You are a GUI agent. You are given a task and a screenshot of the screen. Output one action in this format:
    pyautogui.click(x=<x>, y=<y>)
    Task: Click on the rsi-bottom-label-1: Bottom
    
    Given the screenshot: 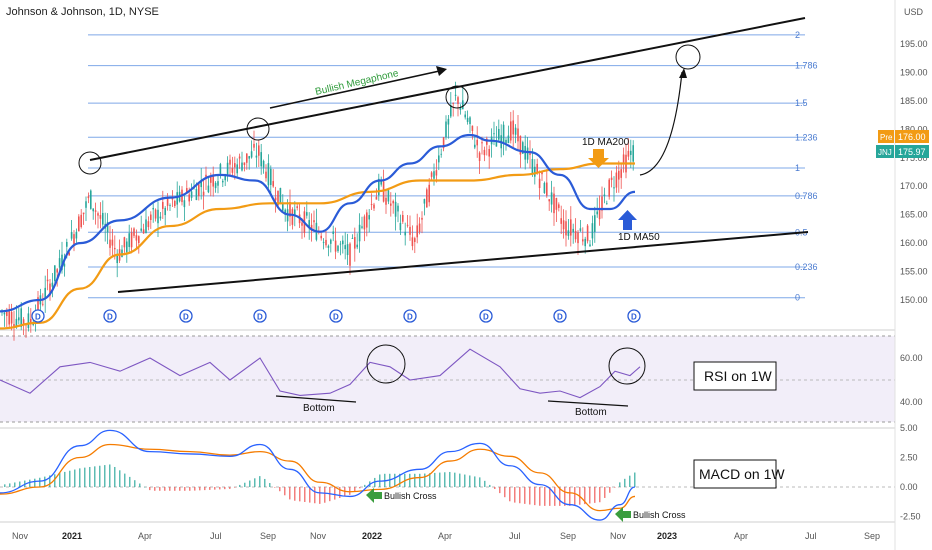 What is the action you would take?
    pyautogui.click(x=319, y=408)
    